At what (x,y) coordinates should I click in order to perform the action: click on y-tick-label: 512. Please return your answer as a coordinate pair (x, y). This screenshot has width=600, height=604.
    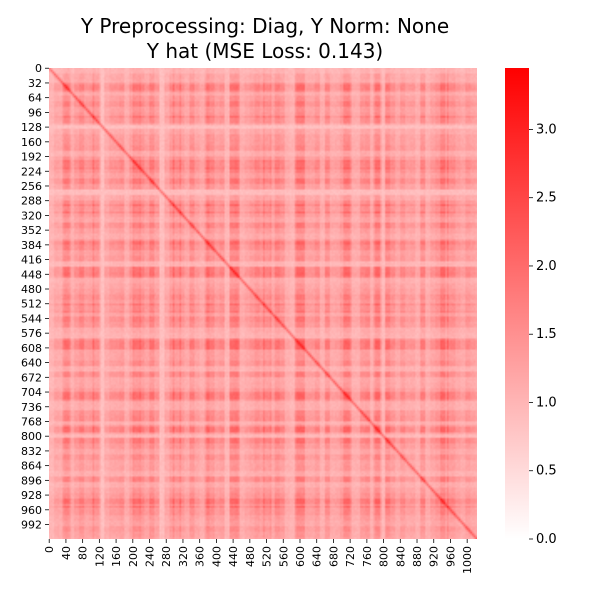
    Looking at the image, I should click on (31, 304).